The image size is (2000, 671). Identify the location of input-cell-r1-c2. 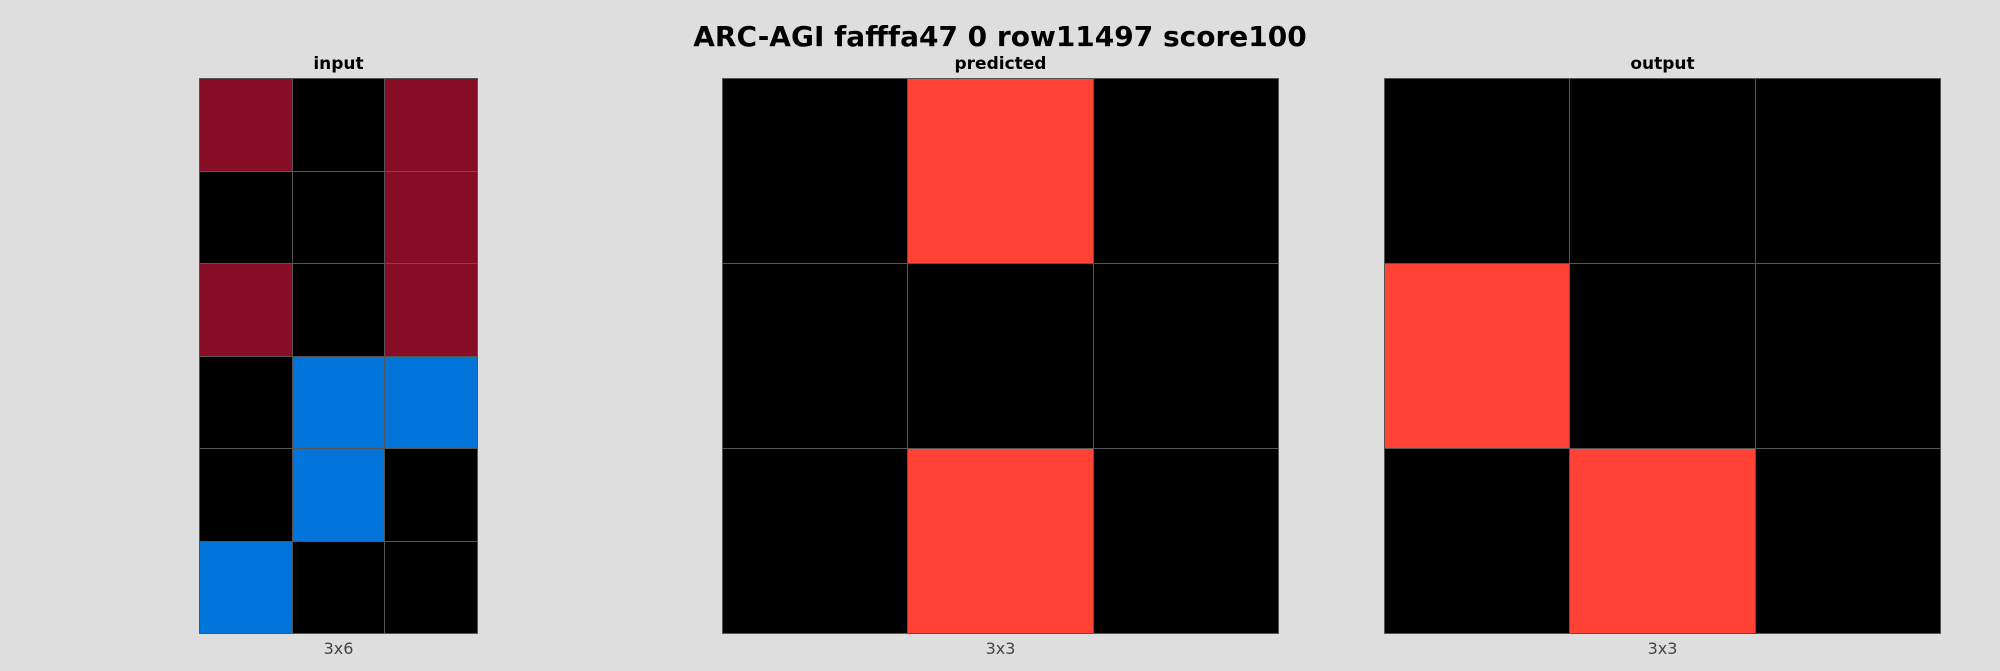
(431, 217).